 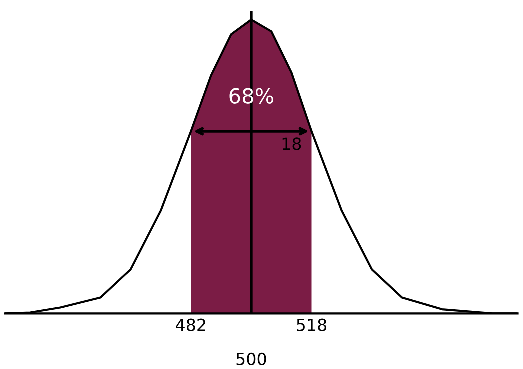 What do you see at coordinates (312, 325) in the screenshot?
I see `x-tick-label: 518` at bounding box center [312, 325].